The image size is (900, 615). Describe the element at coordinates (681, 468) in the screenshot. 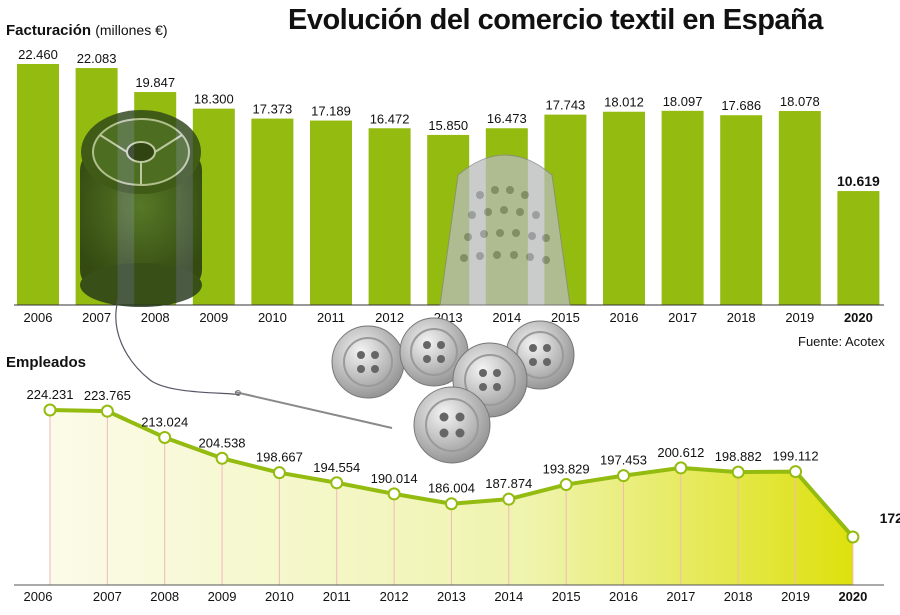

I see `point-2017` at that location.